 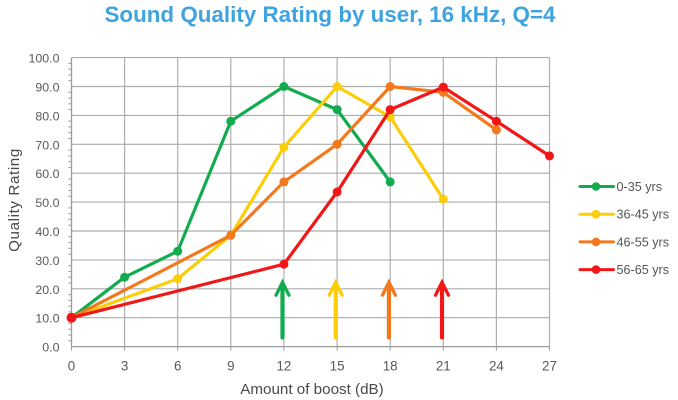 I want to click on svg-text: 30.0, so click(x=47, y=261).